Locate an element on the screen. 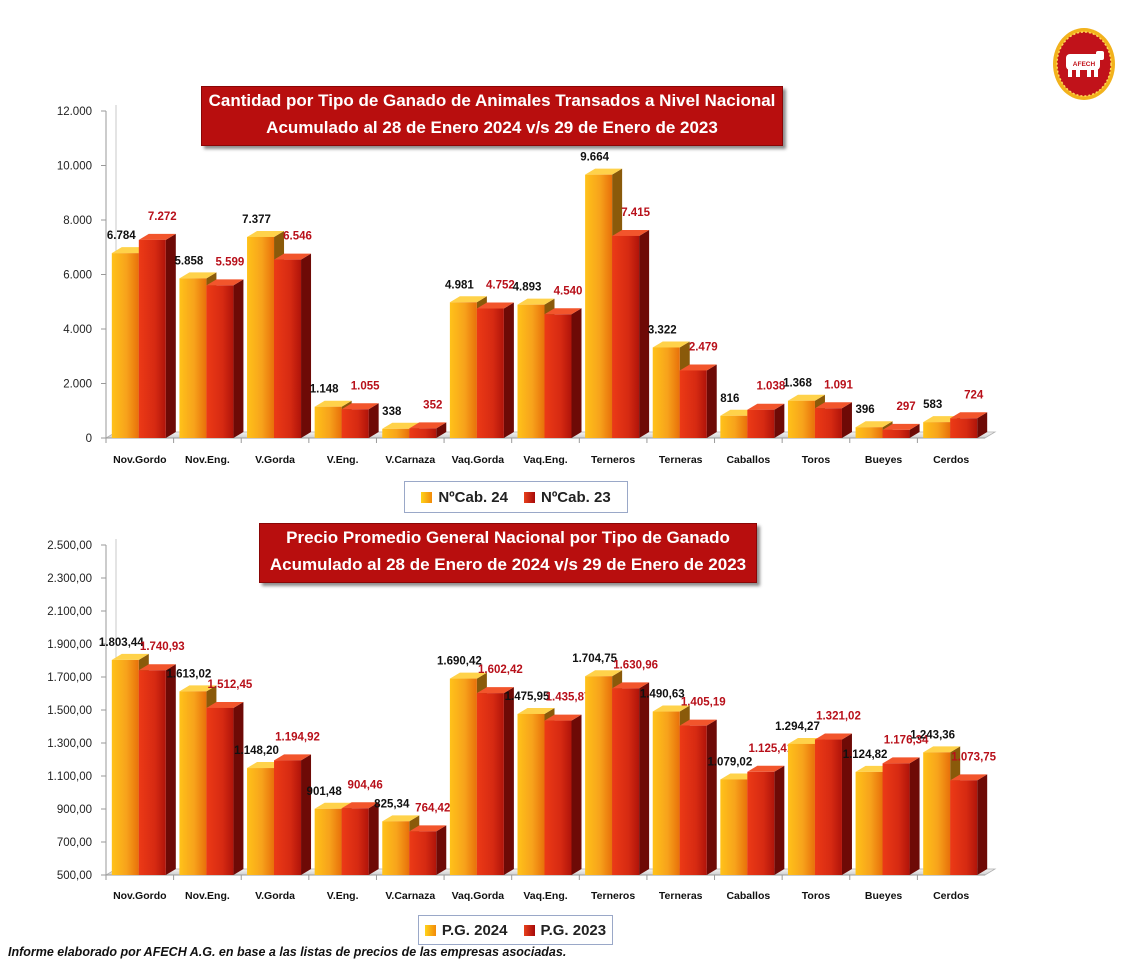 The image size is (1126, 980). x-tick-label: V.Carnaza is located at coordinates (410, 460).